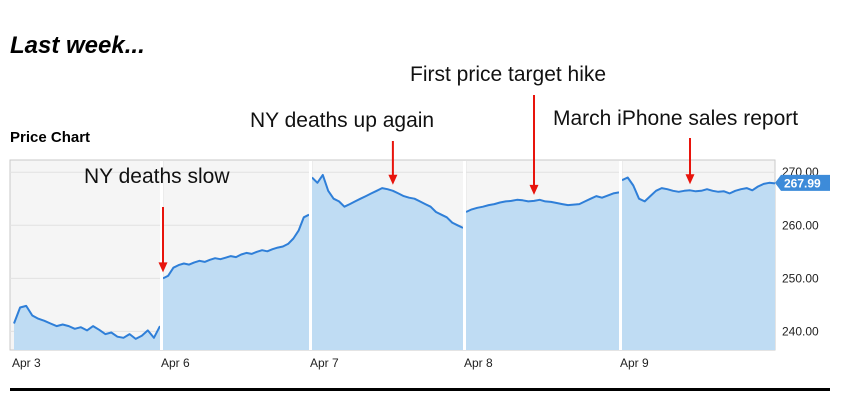  What do you see at coordinates (175, 363) in the screenshot?
I see `x-tick-label: Apr 6` at bounding box center [175, 363].